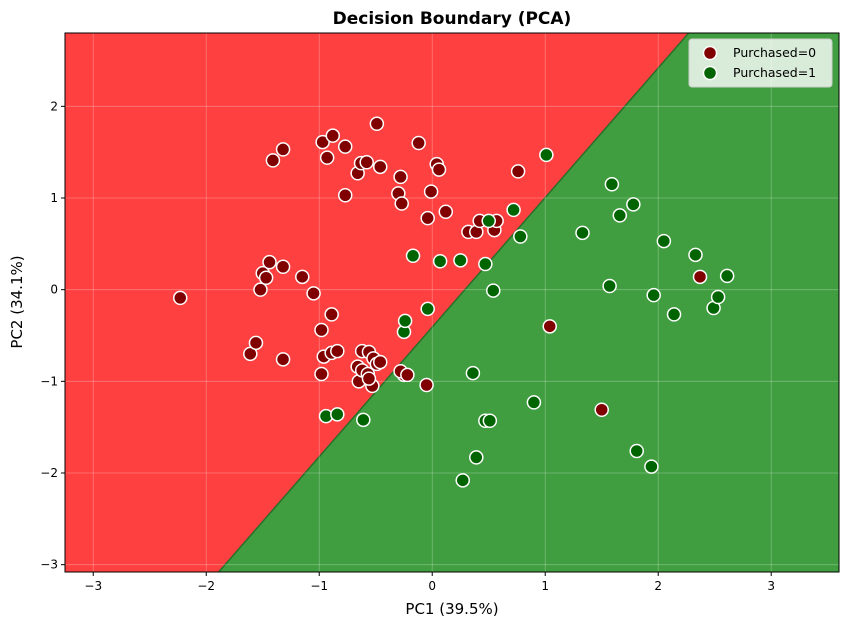 Image resolution: width=848 pixels, height=629 pixels. Describe the element at coordinates (49, 565) in the screenshot. I see `y-tick-label: −3` at that location.